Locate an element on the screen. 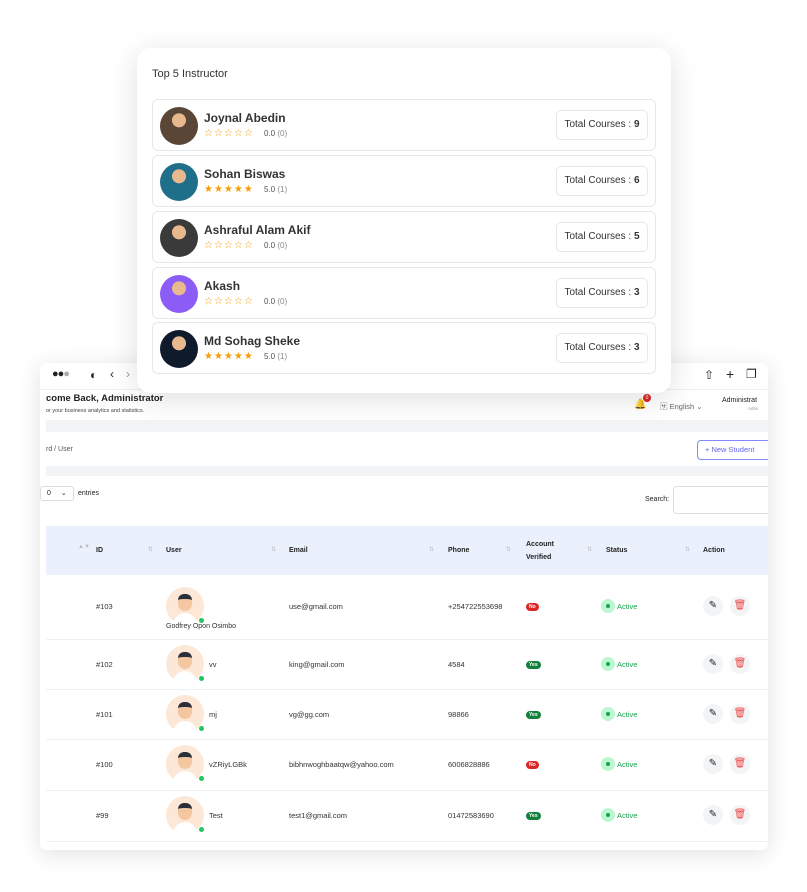 Image resolution: width=807 pixels, height=892 pixels. phone: 01472583690 is located at coordinates (471, 815).